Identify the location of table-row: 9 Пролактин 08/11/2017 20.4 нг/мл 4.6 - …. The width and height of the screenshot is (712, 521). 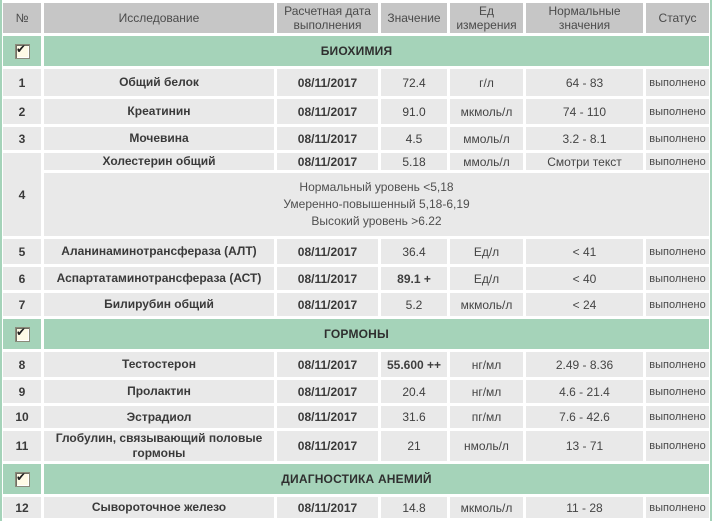
(356, 391).